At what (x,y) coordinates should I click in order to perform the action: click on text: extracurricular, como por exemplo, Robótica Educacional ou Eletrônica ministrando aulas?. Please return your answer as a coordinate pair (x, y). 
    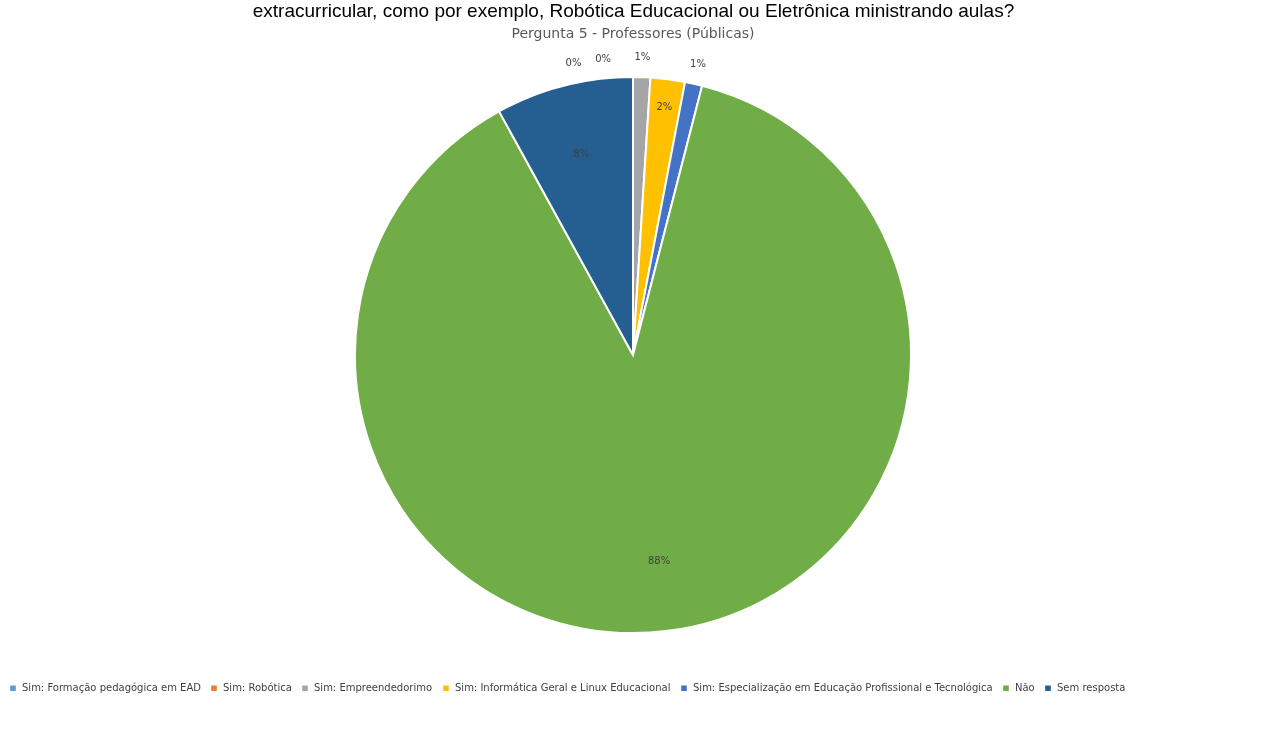
    Looking at the image, I should click on (633, 10).